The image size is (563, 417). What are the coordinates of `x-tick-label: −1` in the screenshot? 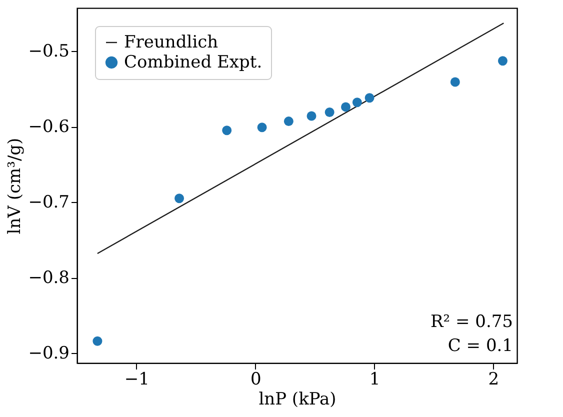 It's located at (137, 380).